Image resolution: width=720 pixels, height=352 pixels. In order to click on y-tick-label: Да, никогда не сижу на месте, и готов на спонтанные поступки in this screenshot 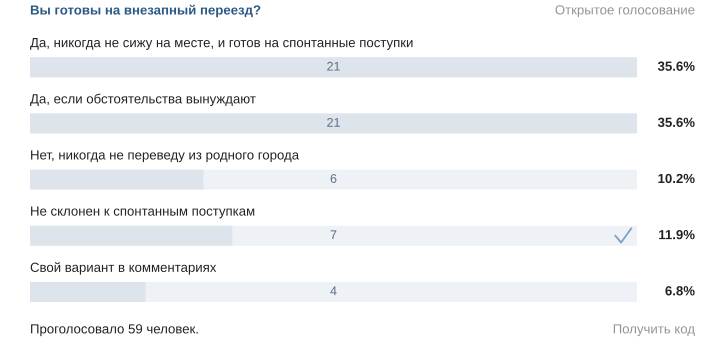, I will do `click(221, 44)`.